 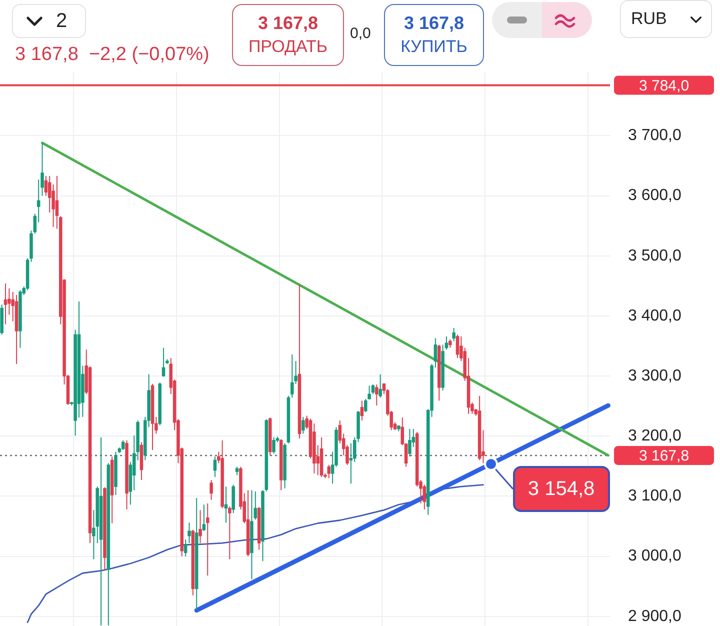 I want to click on y-tick-label: 3 400,0, so click(x=655, y=315).